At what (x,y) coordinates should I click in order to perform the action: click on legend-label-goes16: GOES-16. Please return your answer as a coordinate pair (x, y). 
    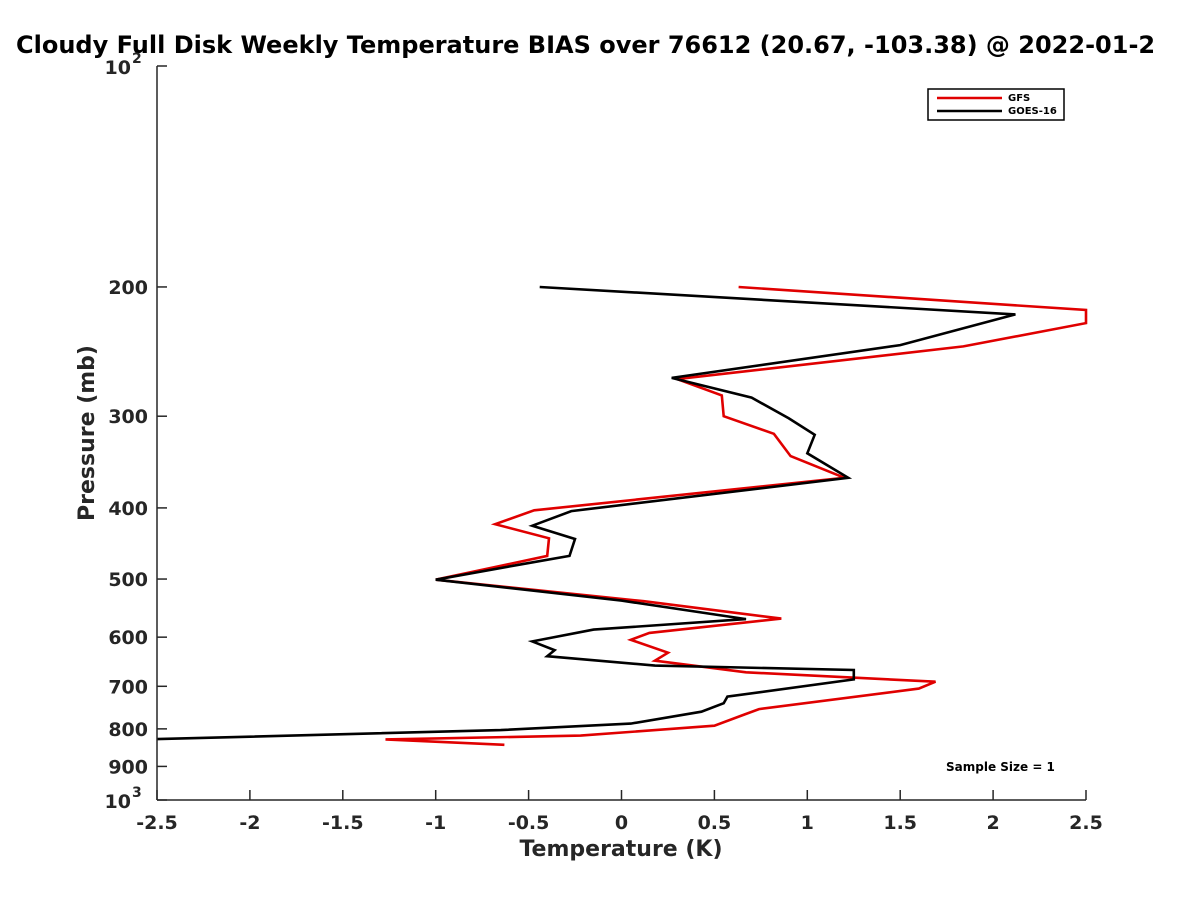
    Looking at the image, I should click on (1032, 111).